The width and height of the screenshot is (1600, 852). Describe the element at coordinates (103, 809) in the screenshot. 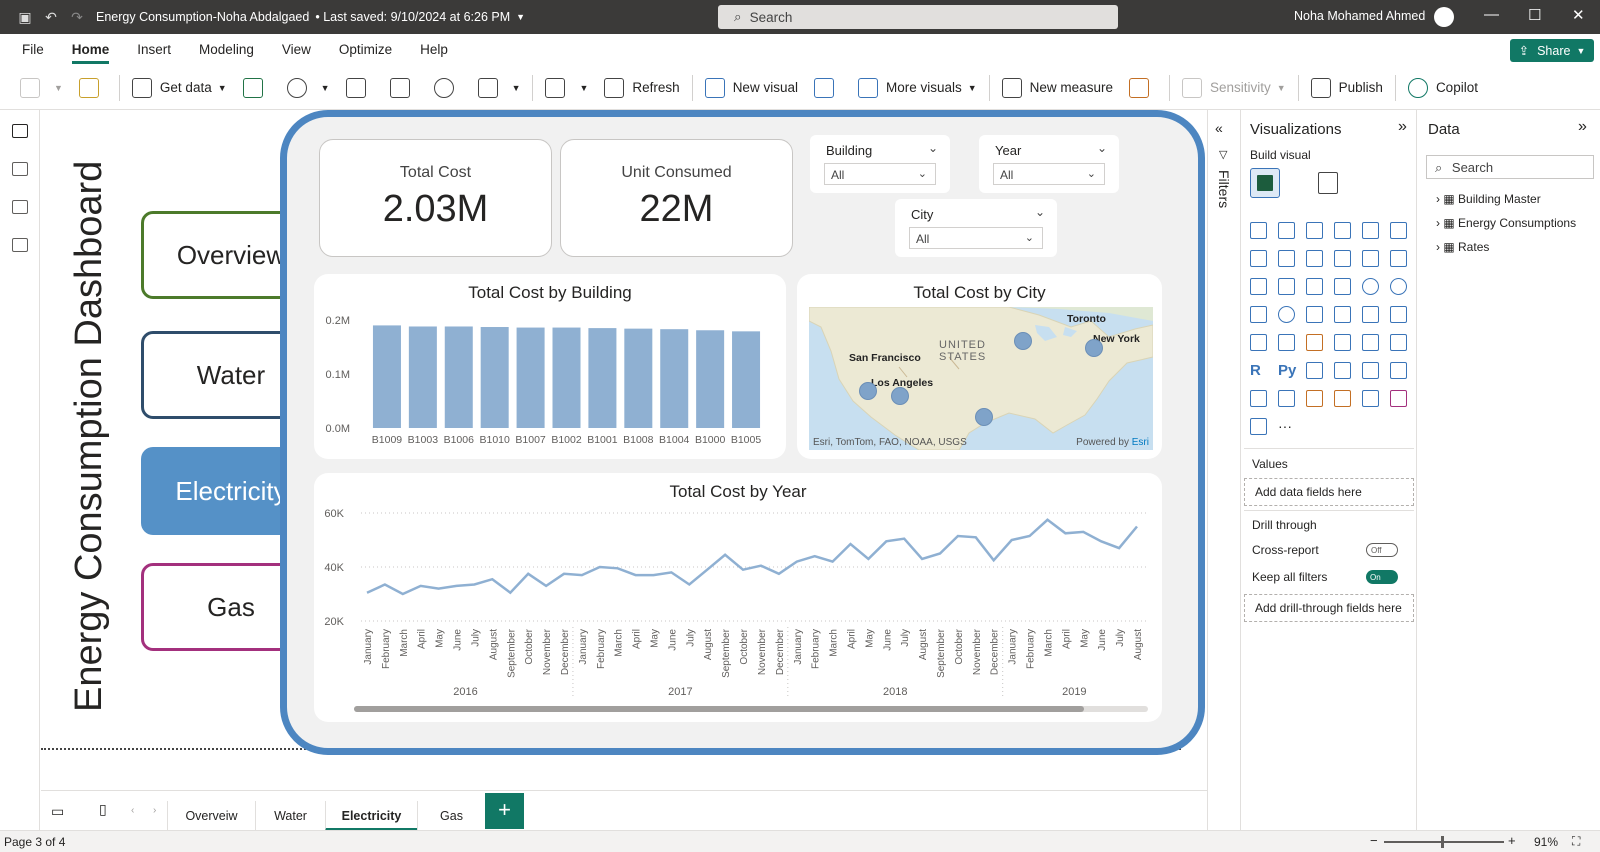

I see `mobile-layout-icon: ▯` at that location.